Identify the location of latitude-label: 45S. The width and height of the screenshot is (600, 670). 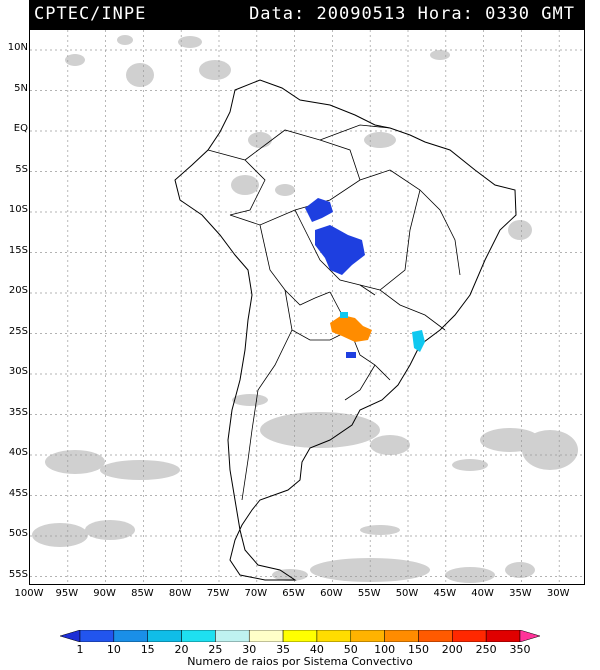
(18, 493).